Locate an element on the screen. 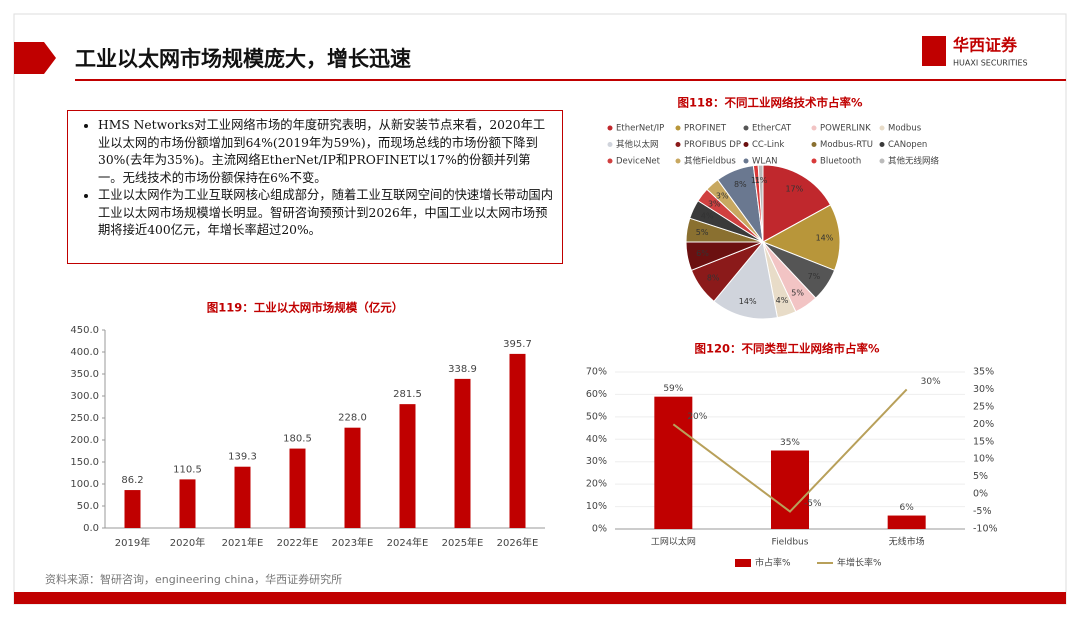  y-tick-label: 450.0 is located at coordinates (84, 330).